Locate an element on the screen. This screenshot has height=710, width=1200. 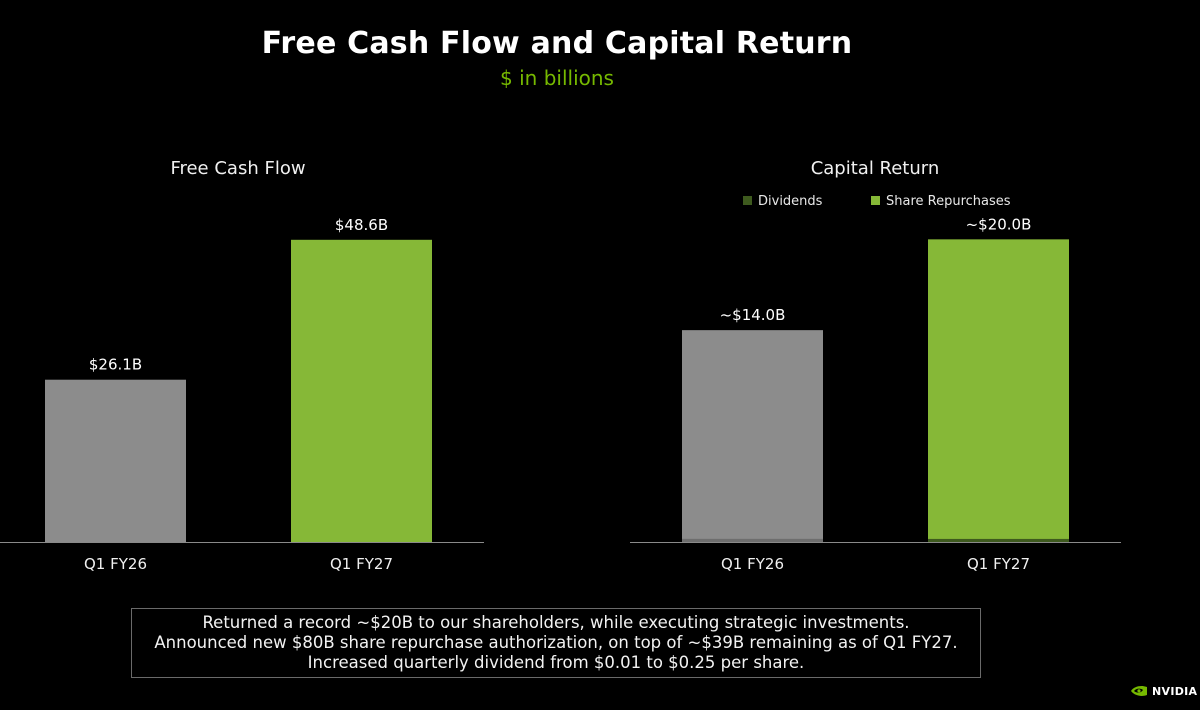
nvidia-eye-icon is located at coordinates (1139, 691).